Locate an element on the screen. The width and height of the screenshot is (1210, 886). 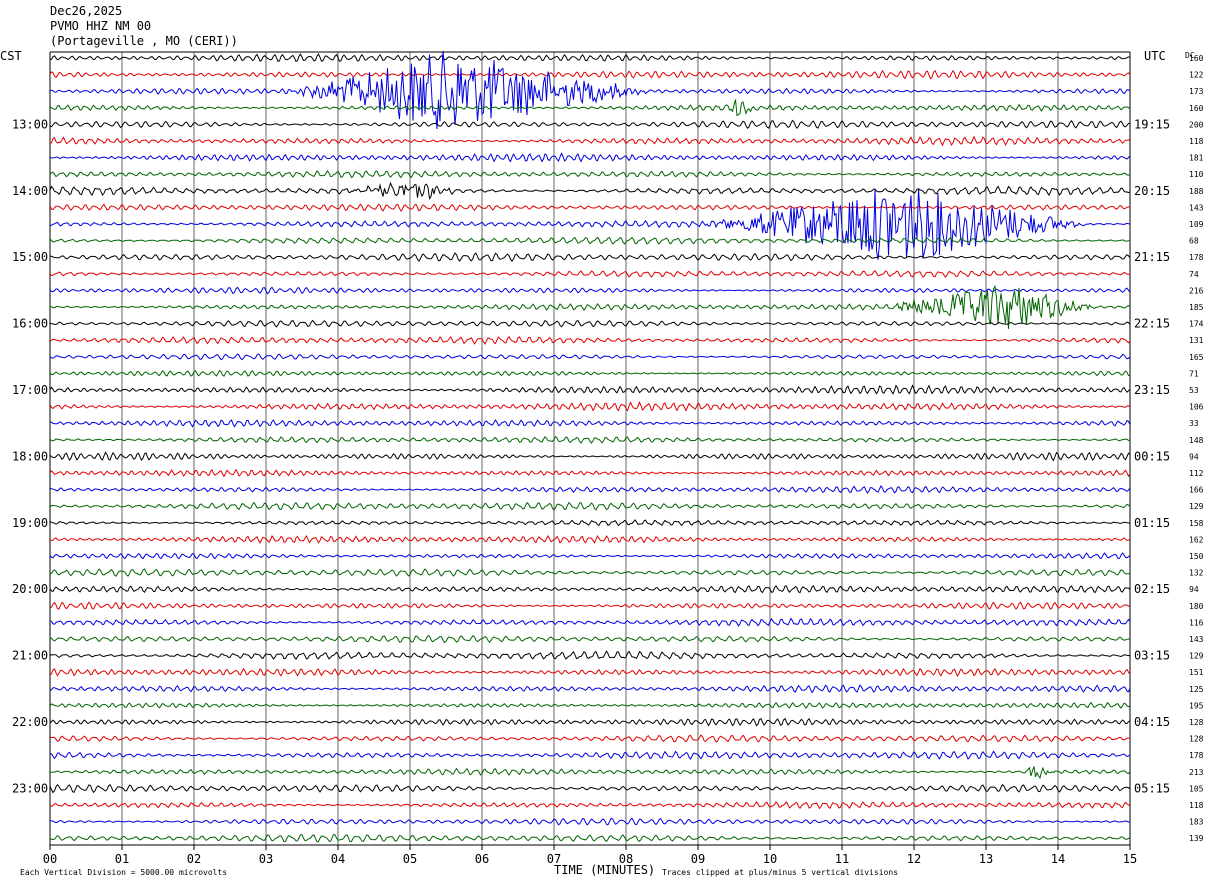
dc-offset-label: 128 is located at coordinates (1196, 739).